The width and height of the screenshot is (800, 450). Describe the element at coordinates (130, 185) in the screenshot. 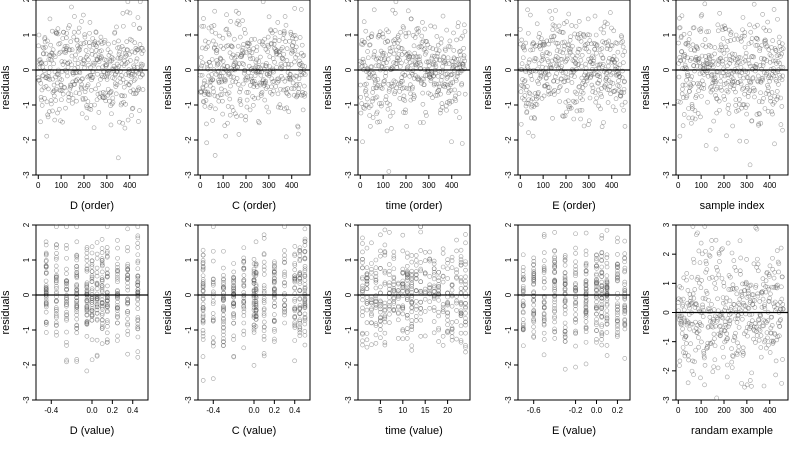

I see `x-tick-label: 400` at that location.